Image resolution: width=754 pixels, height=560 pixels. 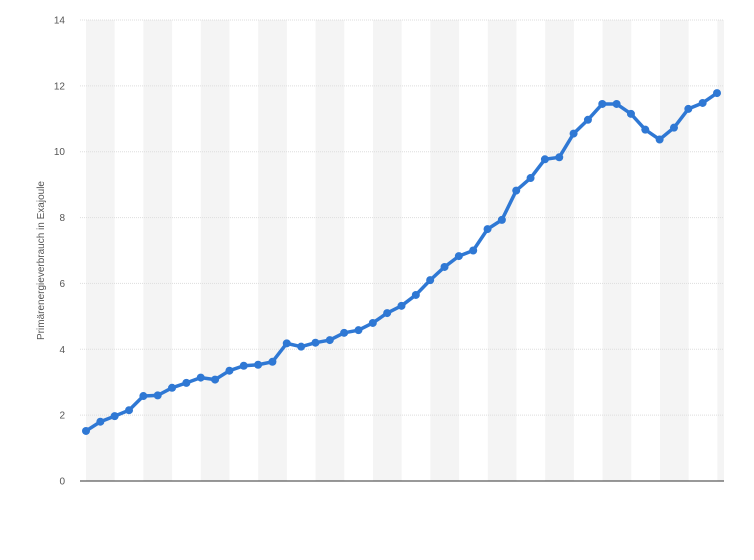 What do you see at coordinates (60, 86) in the screenshot?
I see `y-tick-label: 12` at bounding box center [60, 86].